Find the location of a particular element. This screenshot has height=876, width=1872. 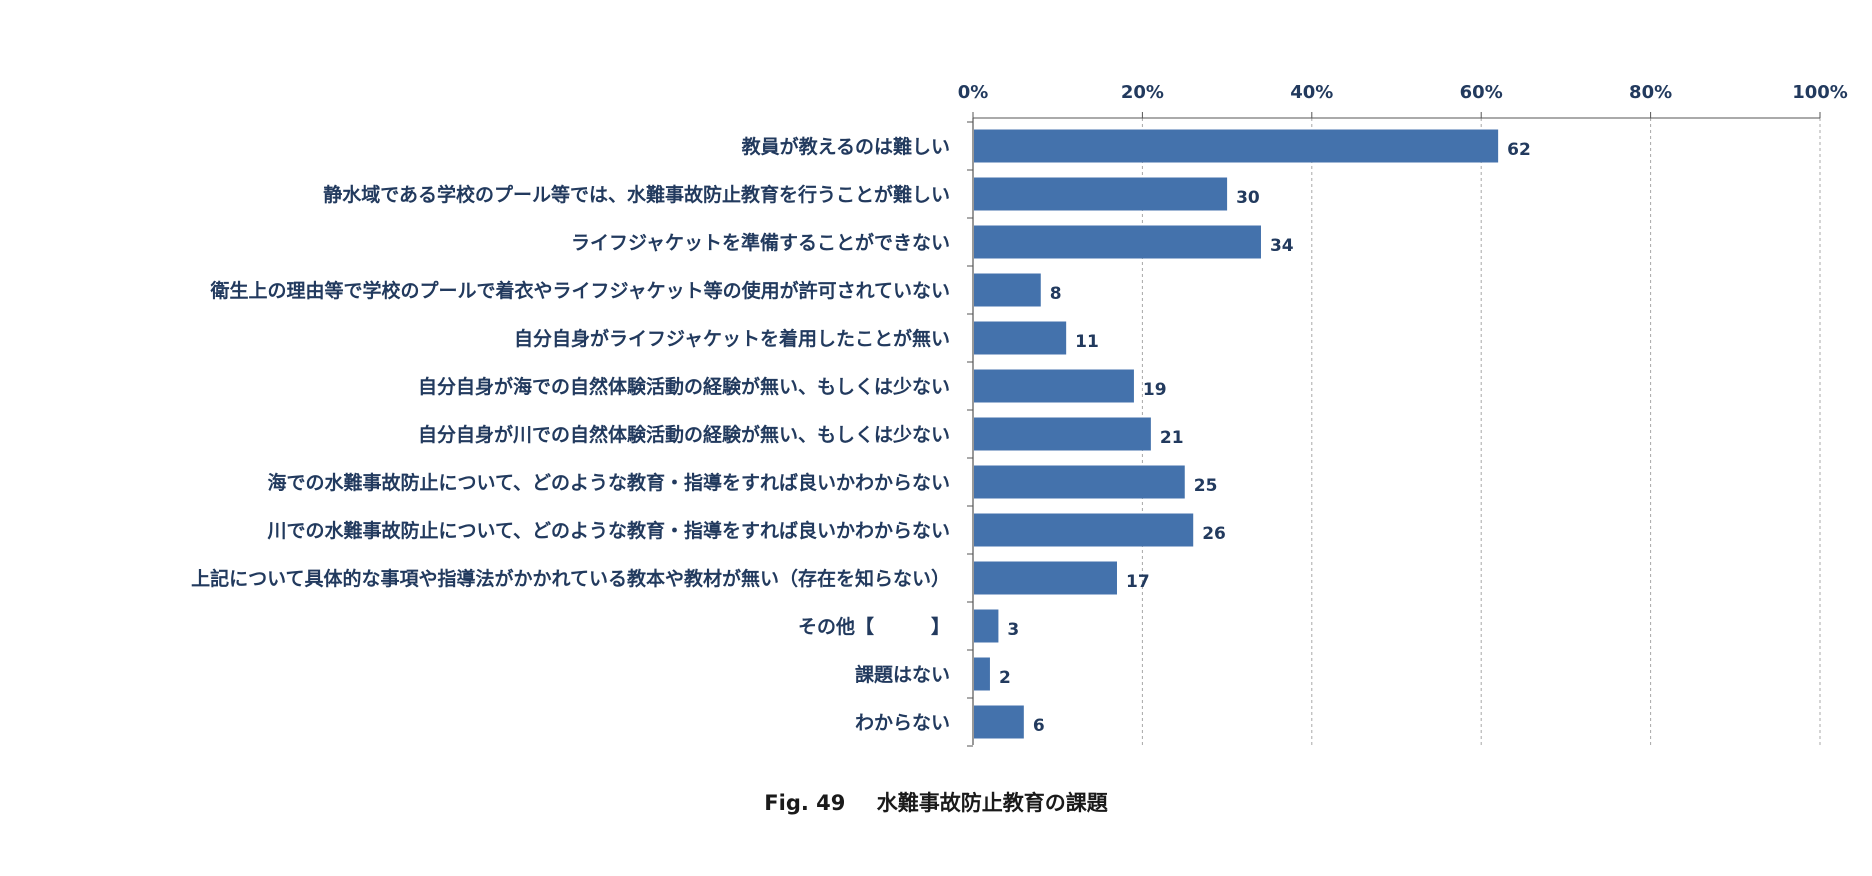

category-label-6: 自分自身が川での自然体験活動の経験が無い、もしくは少ない is located at coordinates (684, 434).